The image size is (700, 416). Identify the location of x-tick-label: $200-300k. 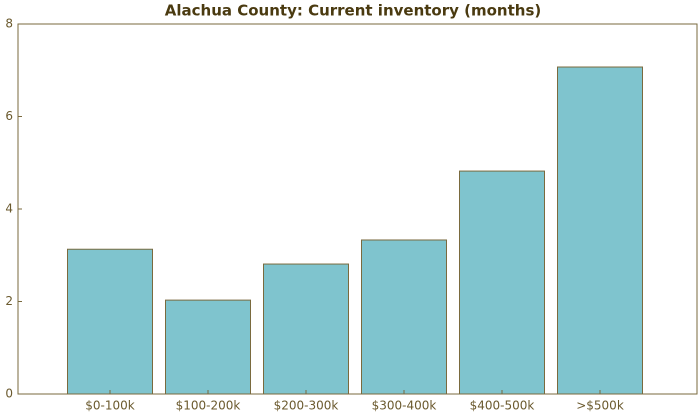
(306, 406).